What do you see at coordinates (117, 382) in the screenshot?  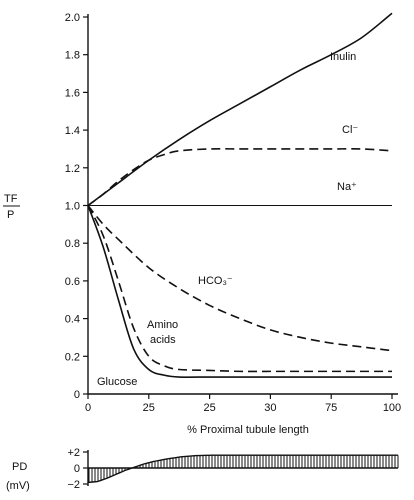 I see `series-label-glucose: Glucose` at bounding box center [117, 382].